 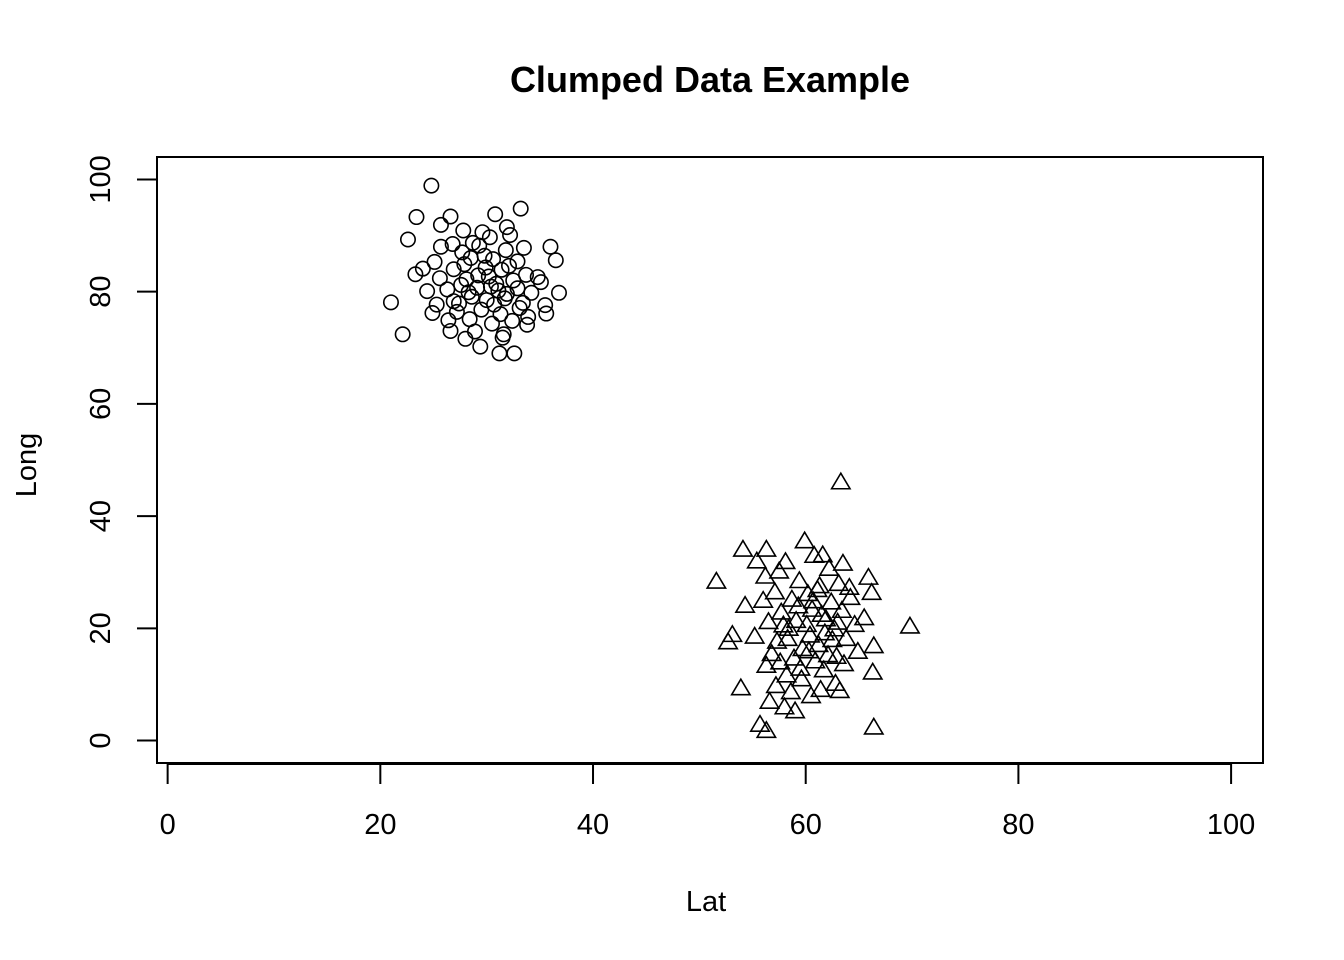 What do you see at coordinates (1018, 825) in the screenshot?
I see `x-tick-label: 80` at bounding box center [1018, 825].